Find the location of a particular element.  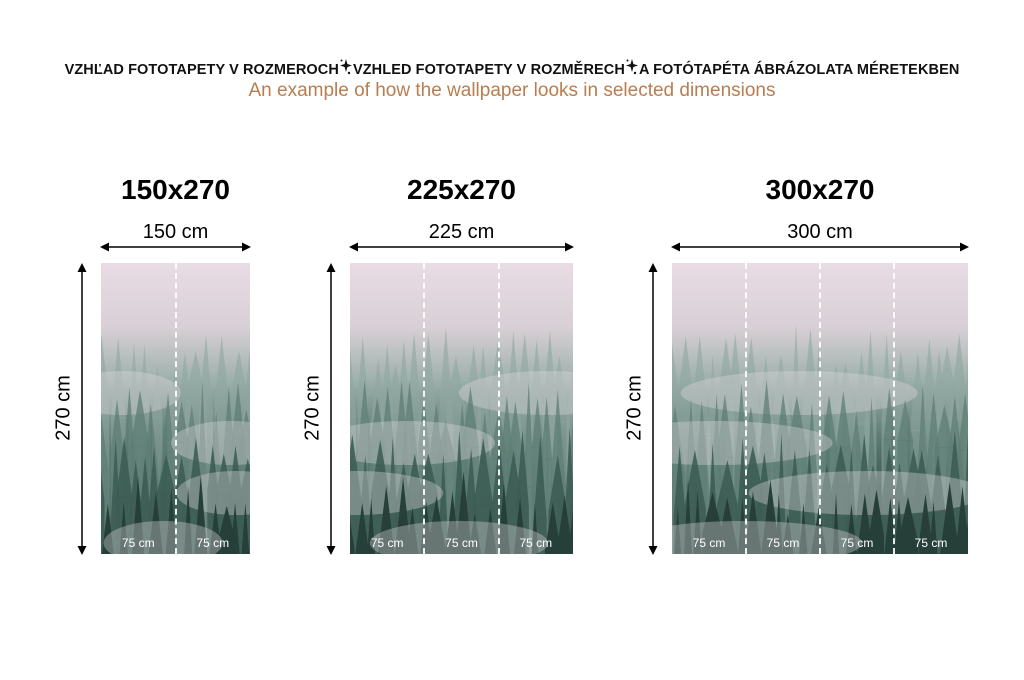

panel-title: 150x270 is located at coordinates (175, 189).